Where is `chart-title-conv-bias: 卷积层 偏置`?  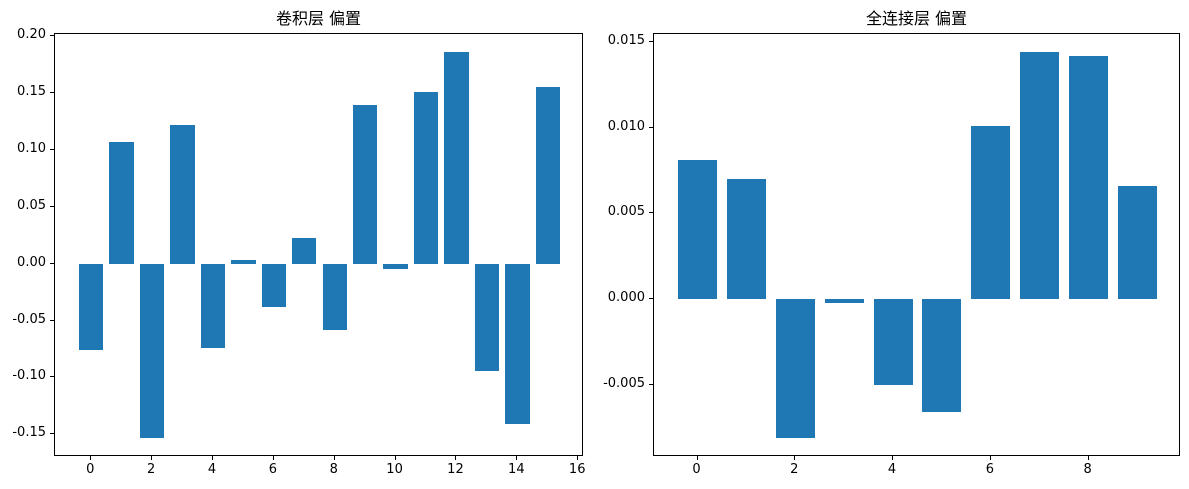
chart-title-conv-bias: 卷积层 偏置 is located at coordinates (318, 18).